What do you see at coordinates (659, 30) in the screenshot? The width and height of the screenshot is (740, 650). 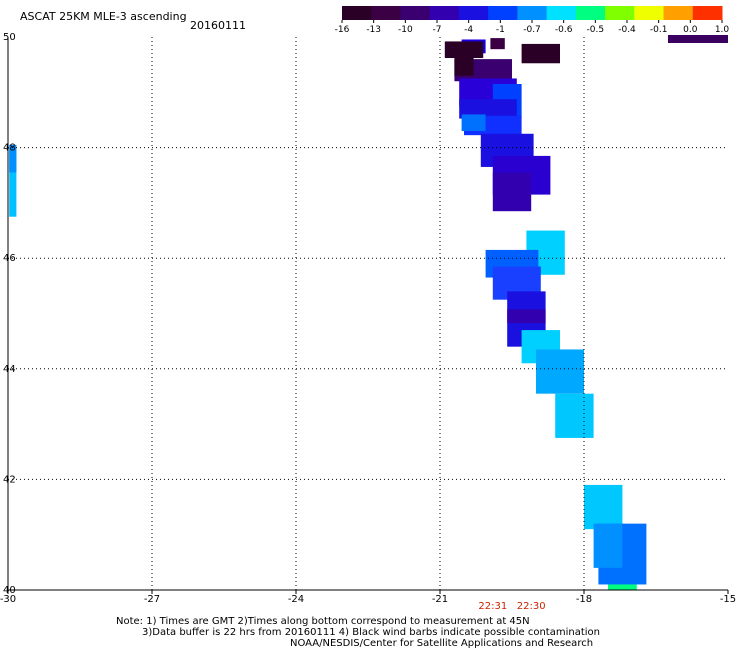 I see `colorbar-tick-label: -0.1` at bounding box center [659, 30].